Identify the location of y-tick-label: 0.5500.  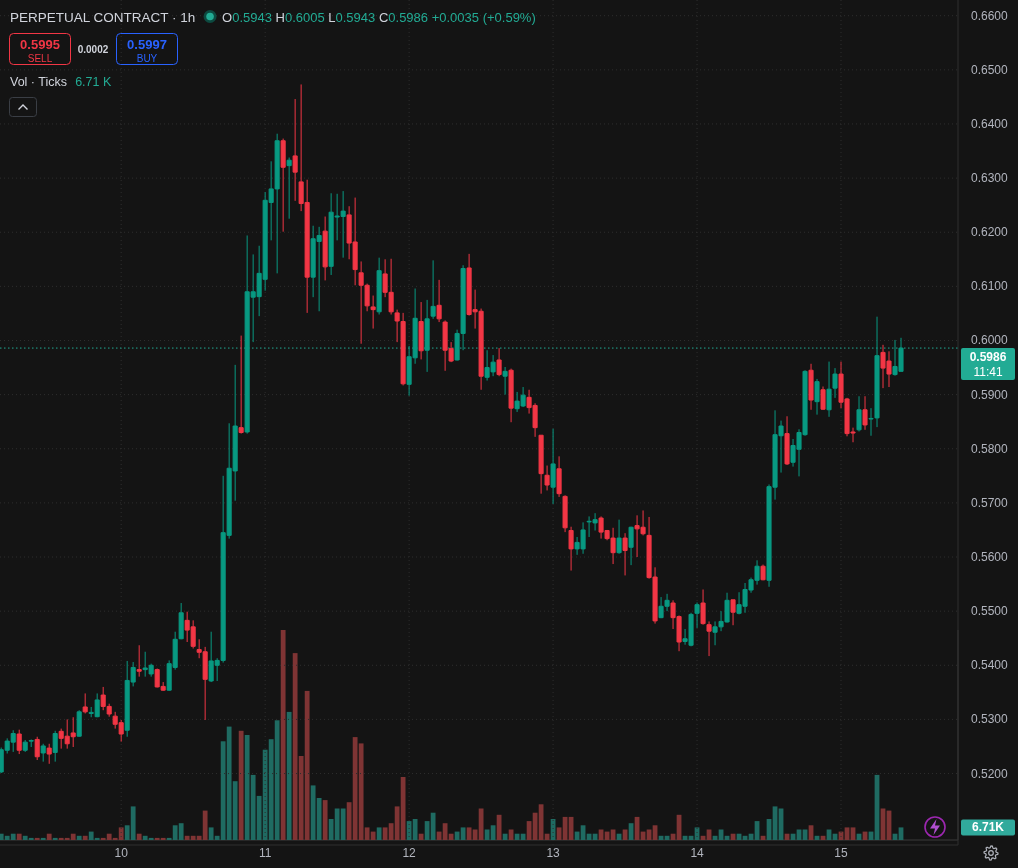
(990, 611).